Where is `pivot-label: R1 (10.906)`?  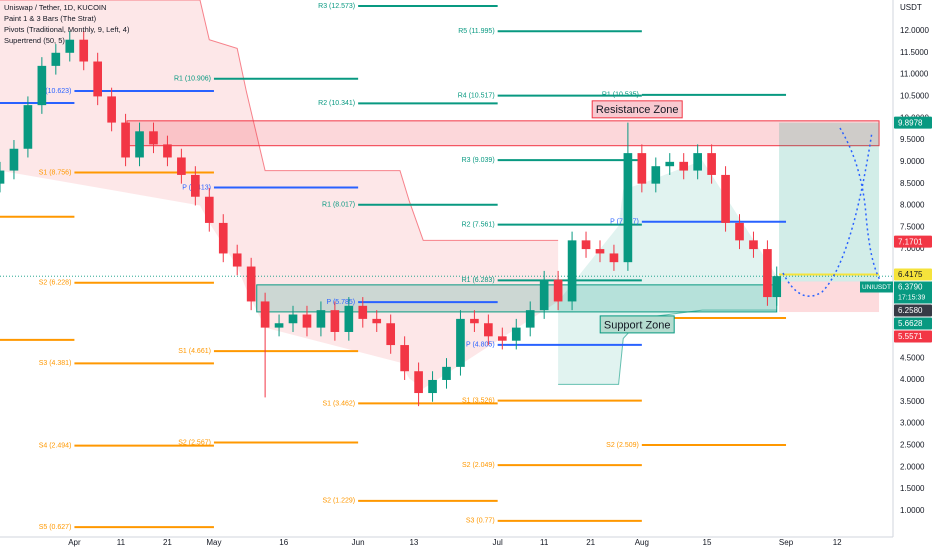 pivot-label: R1 (10.906) is located at coordinates (192, 79).